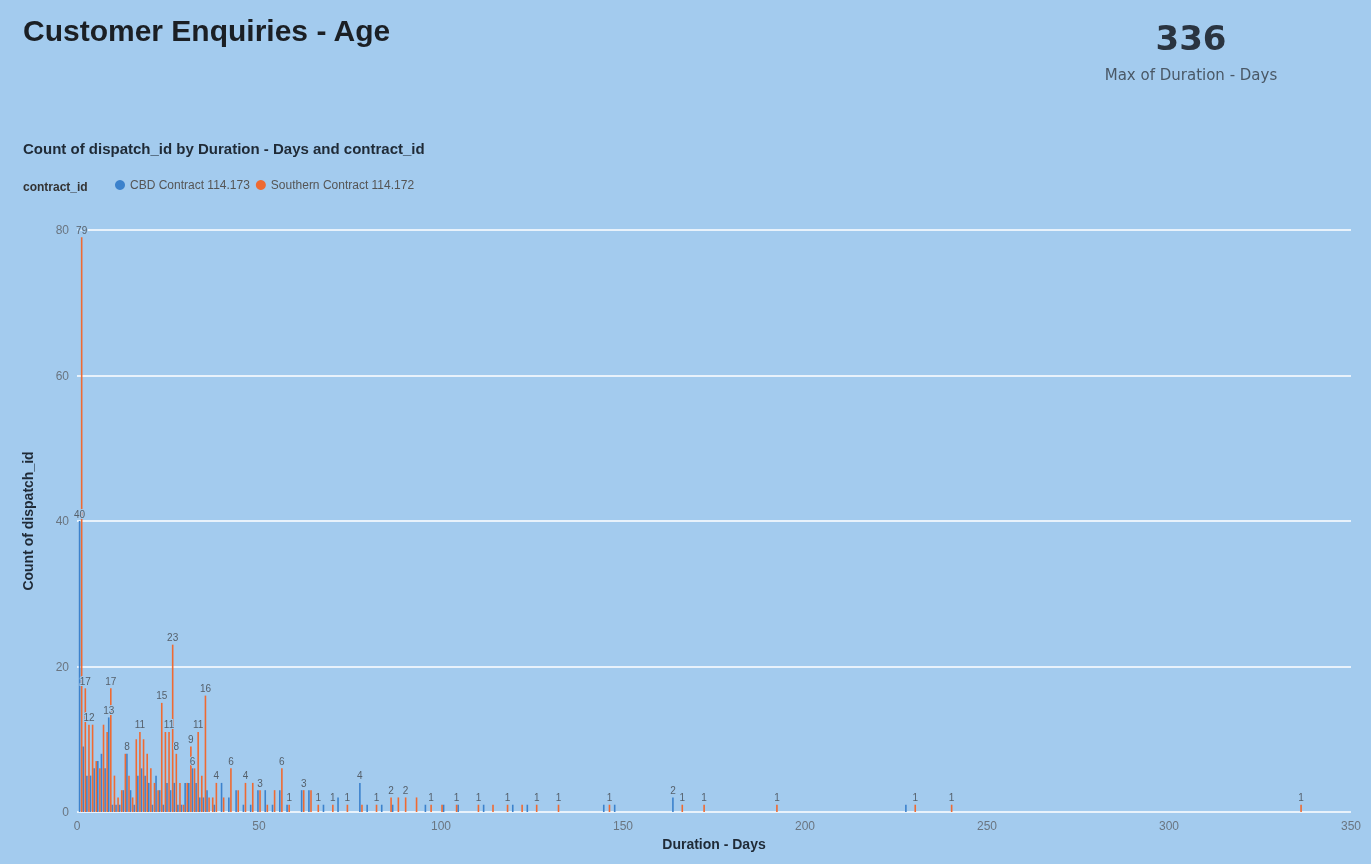 This screenshot has width=1371, height=864. I want to click on y-axis-title: Count of dispatch_id, so click(28, 521).